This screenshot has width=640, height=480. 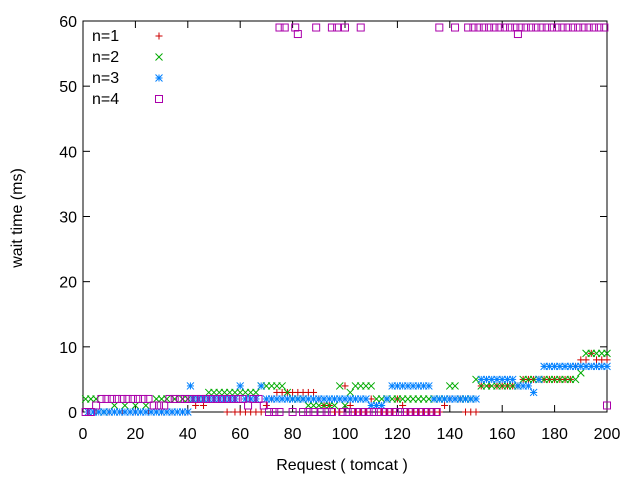 I want to click on legend-label: n=1, so click(x=105, y=36).